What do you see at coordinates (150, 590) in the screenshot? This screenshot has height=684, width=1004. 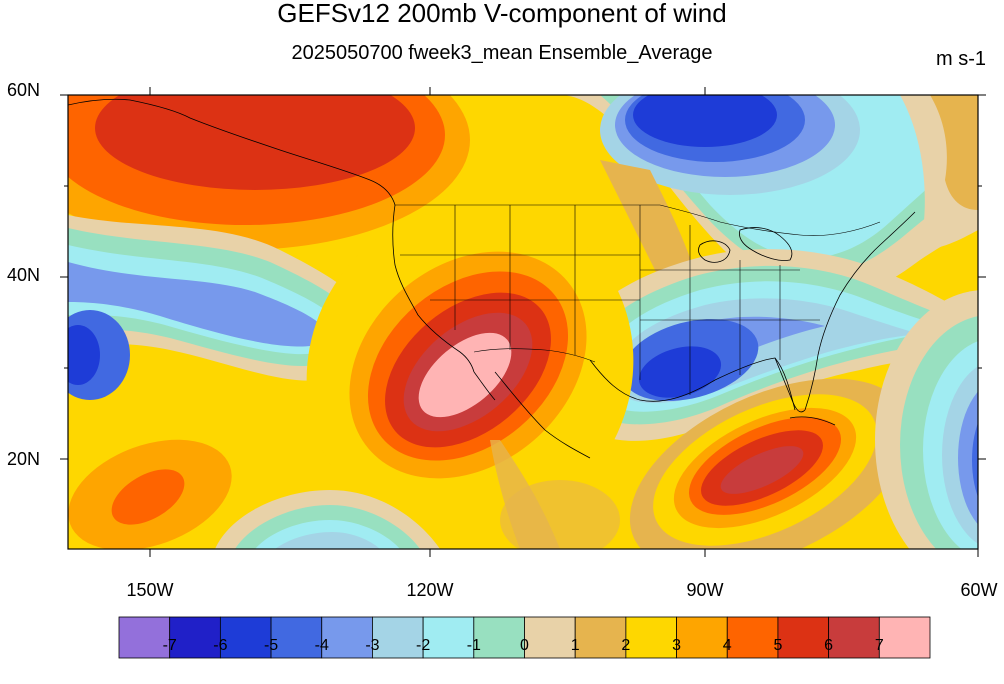 I see `lon-label-150w: 150W` at bounding box center [150, 590].